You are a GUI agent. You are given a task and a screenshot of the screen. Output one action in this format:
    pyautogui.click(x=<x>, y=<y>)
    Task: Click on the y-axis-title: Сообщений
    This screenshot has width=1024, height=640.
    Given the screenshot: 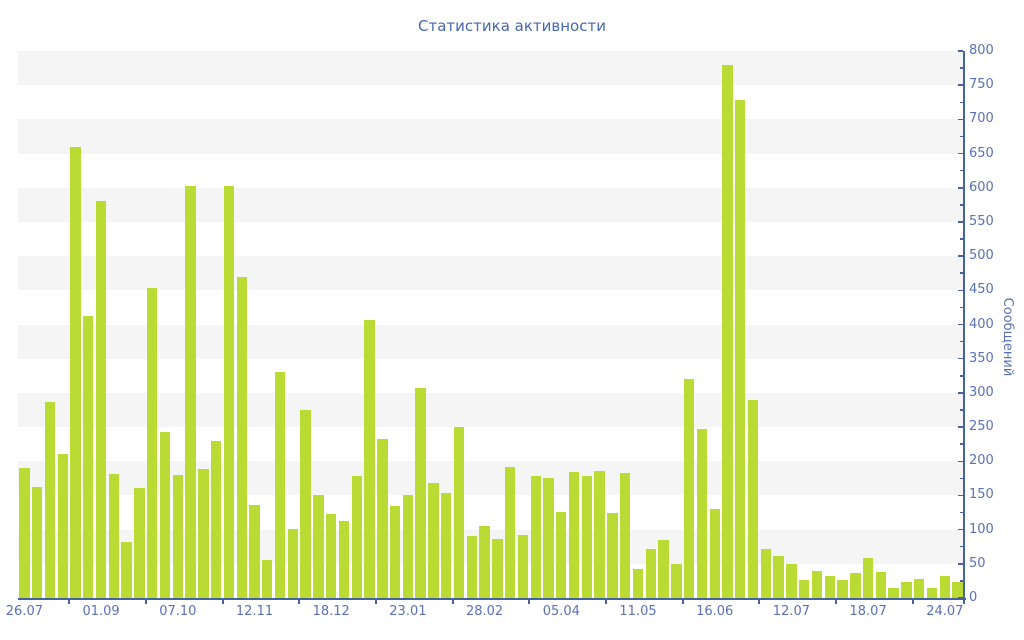 What is the action you would take?
    pyautogui.click(x=1007, y=337)
    